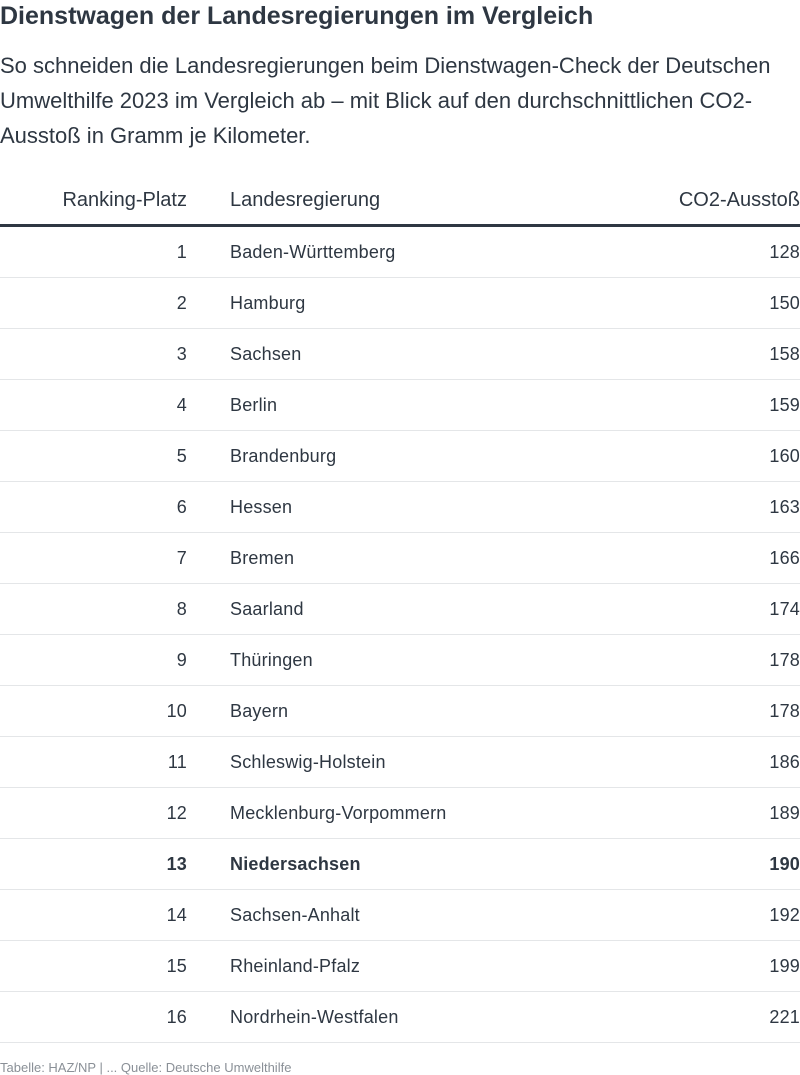  Describe the element at coordinates (784, 609) in the screenshot. I see `co2-cell: 174` at that location.